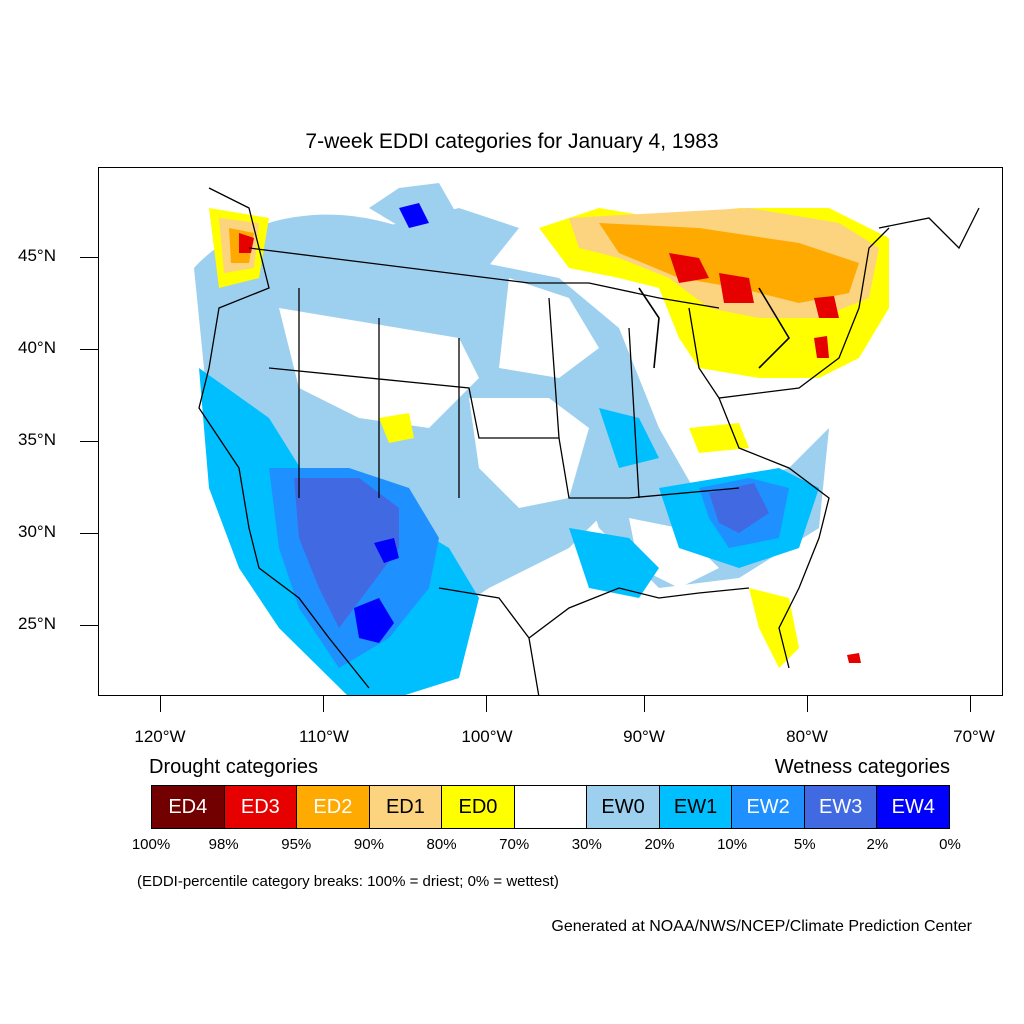 Image resolution: width=1024 pixels, height=1024 pixels. I want to click on percentile-label: 95%, so click(296, 844).